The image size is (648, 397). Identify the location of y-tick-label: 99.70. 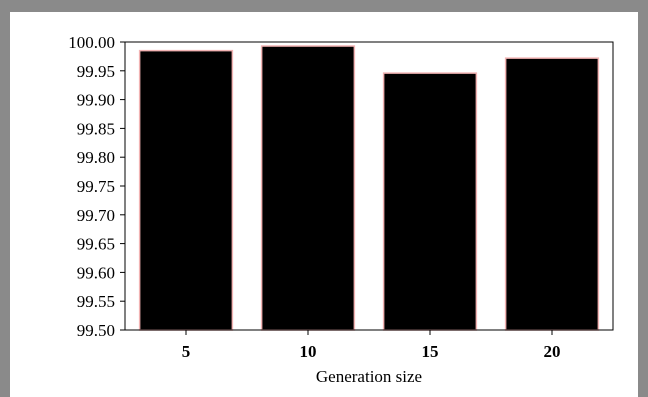
(96, 215).